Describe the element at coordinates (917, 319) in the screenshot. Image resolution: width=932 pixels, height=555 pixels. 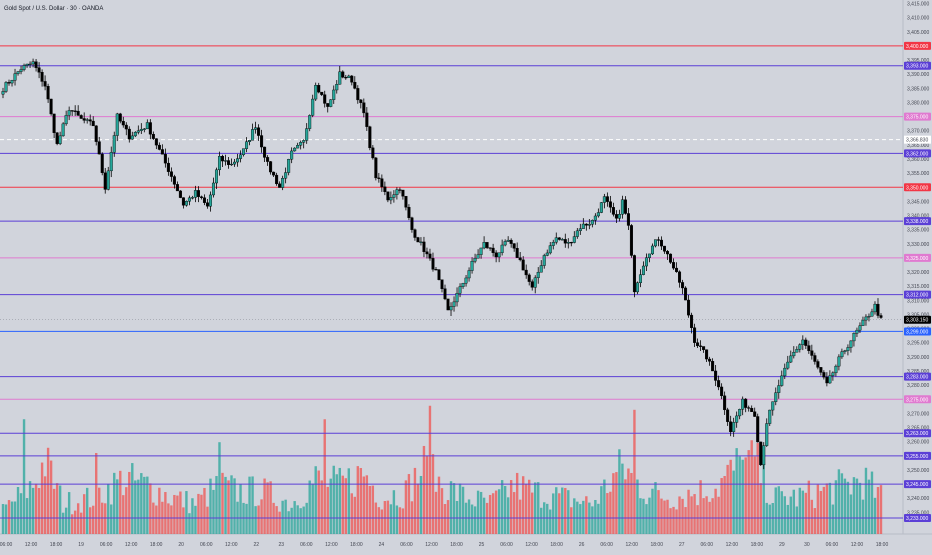
I see `current-price-badge: 3,303.150` at that location.